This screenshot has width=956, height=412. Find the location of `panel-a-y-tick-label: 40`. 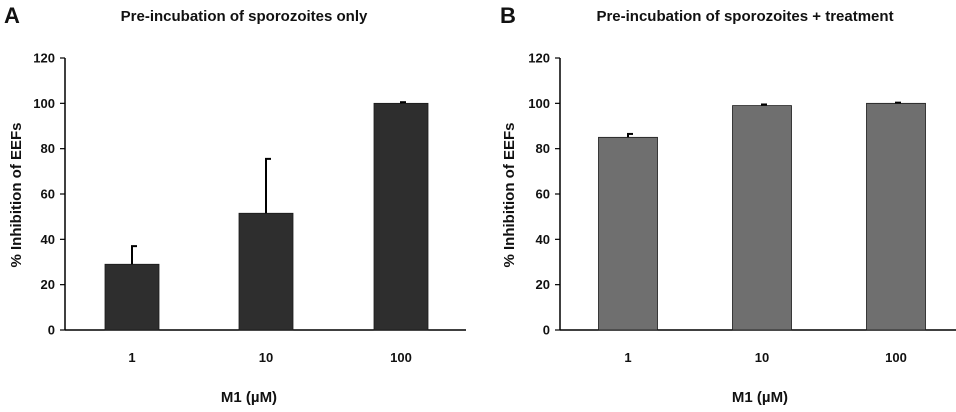

panel-a-y-tick-label: 40 is located at coordinates (48, 239).